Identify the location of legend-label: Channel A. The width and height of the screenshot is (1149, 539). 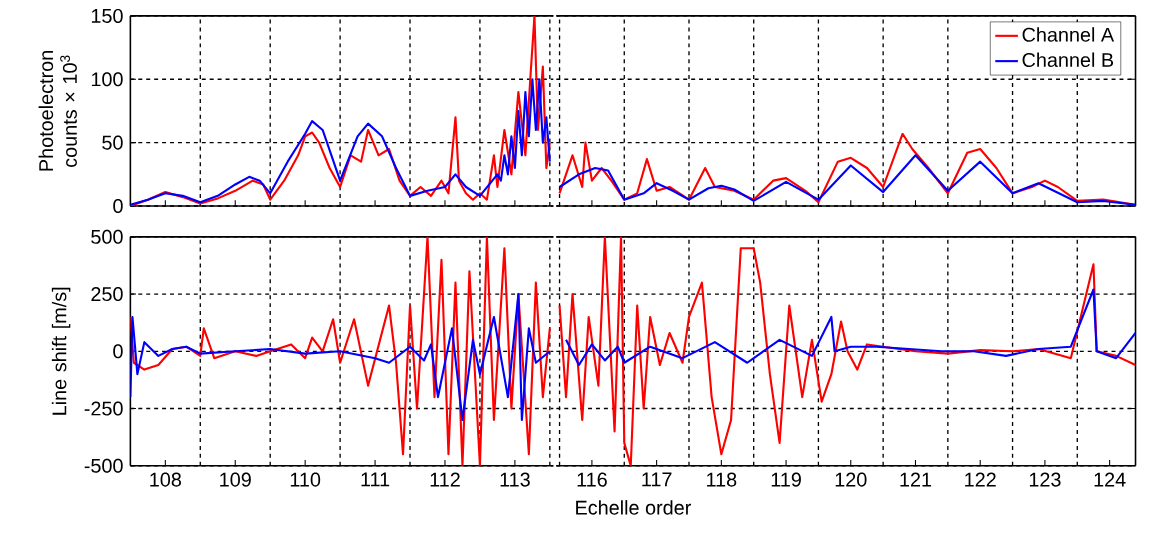
(1068, 34).